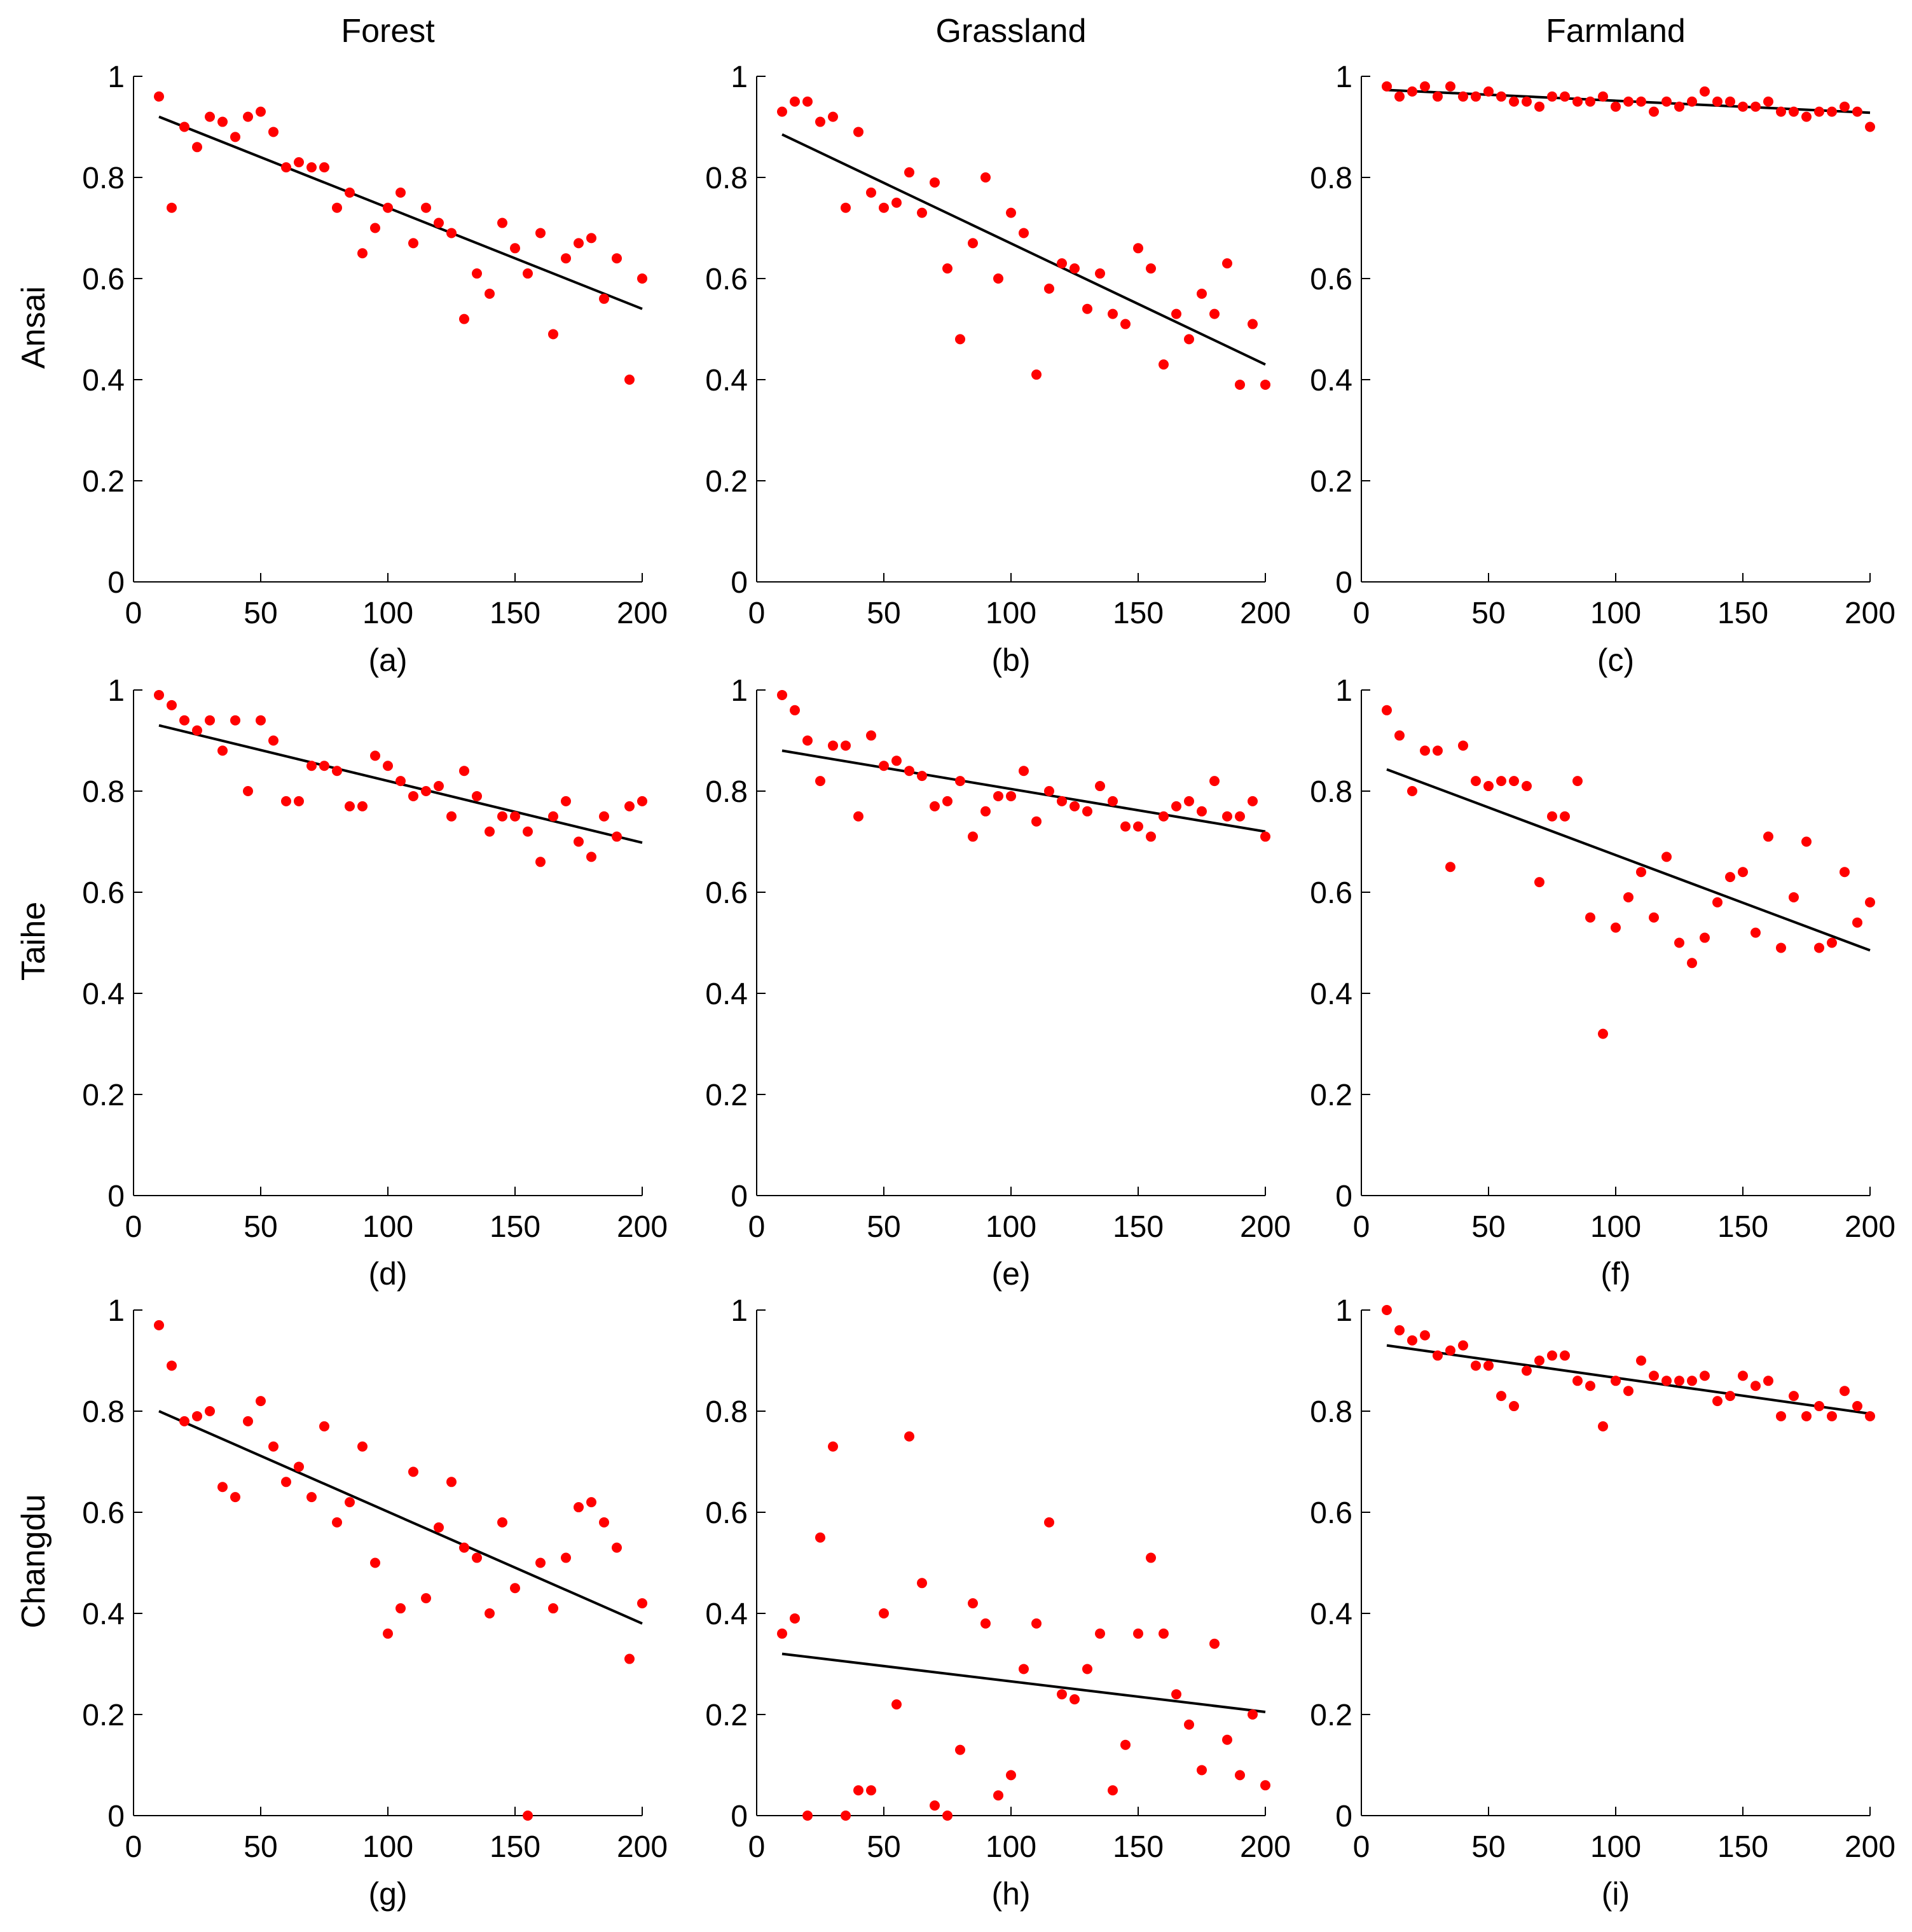 This screenshot has width=1912, height=1932. Describe the element at coordinates (1138, 1847) in the screenshot. I see `x-tick-label: 150` at that location.